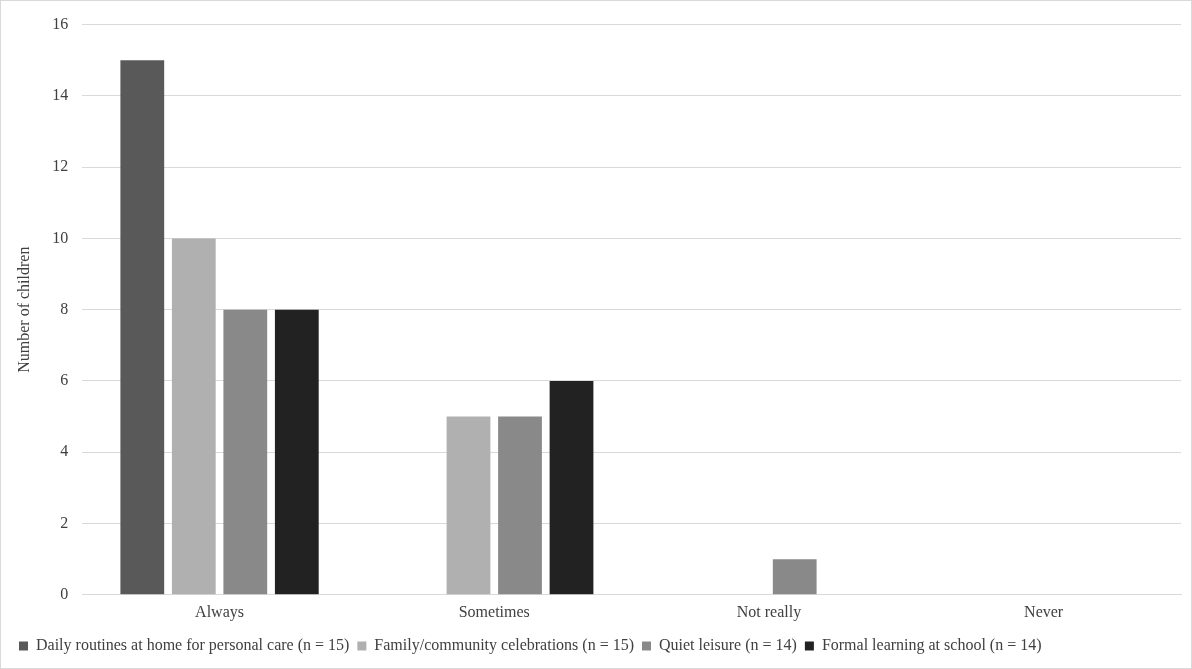 This screenshot has height=669, width=1192. Describe the element at coordinates (64, 593) in the screenshot. I see `y-tick-label: 0` at that location.